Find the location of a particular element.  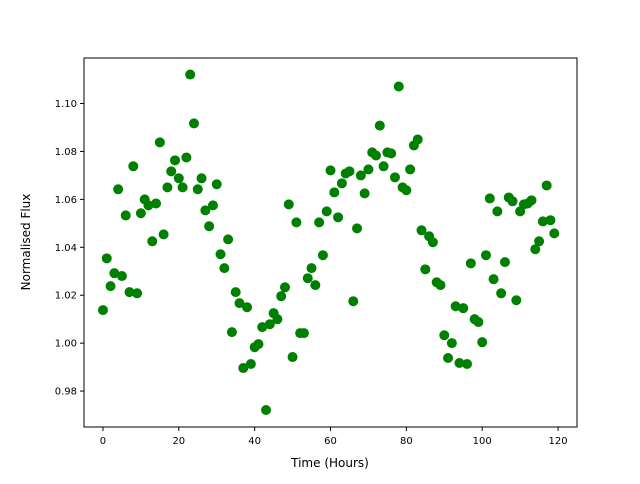

y-tick-label: 1.02 is located at coordinates (66, 296).